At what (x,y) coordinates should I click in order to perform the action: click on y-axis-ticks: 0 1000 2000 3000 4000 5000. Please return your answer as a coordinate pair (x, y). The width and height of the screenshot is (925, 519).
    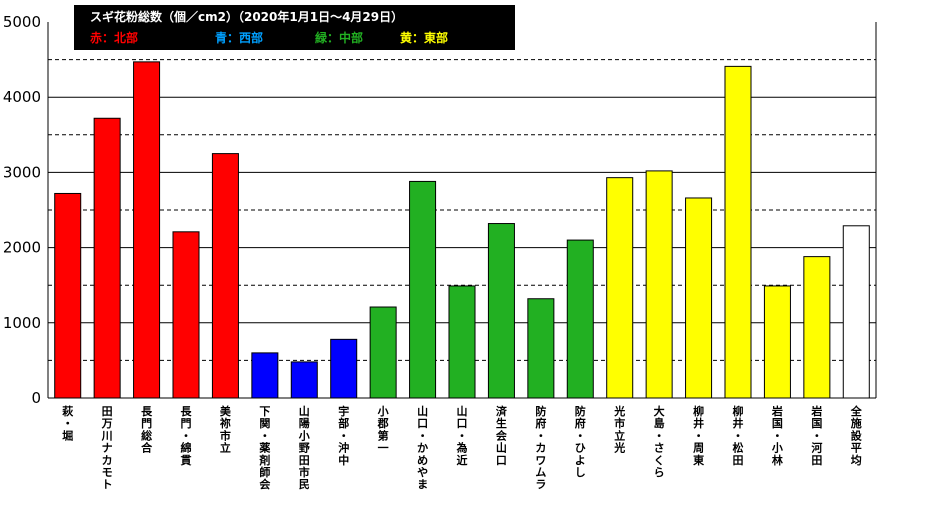
    Looking at the image, I should click on (22, 210).